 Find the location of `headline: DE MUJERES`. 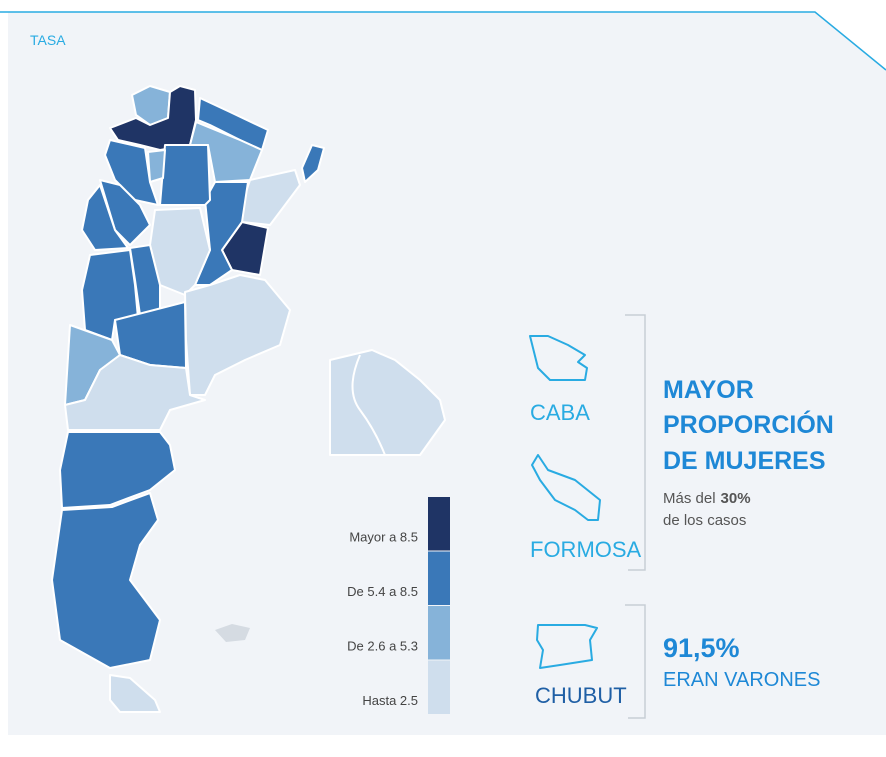

headline: DE MUJERES is located at coordinates (744, 461).